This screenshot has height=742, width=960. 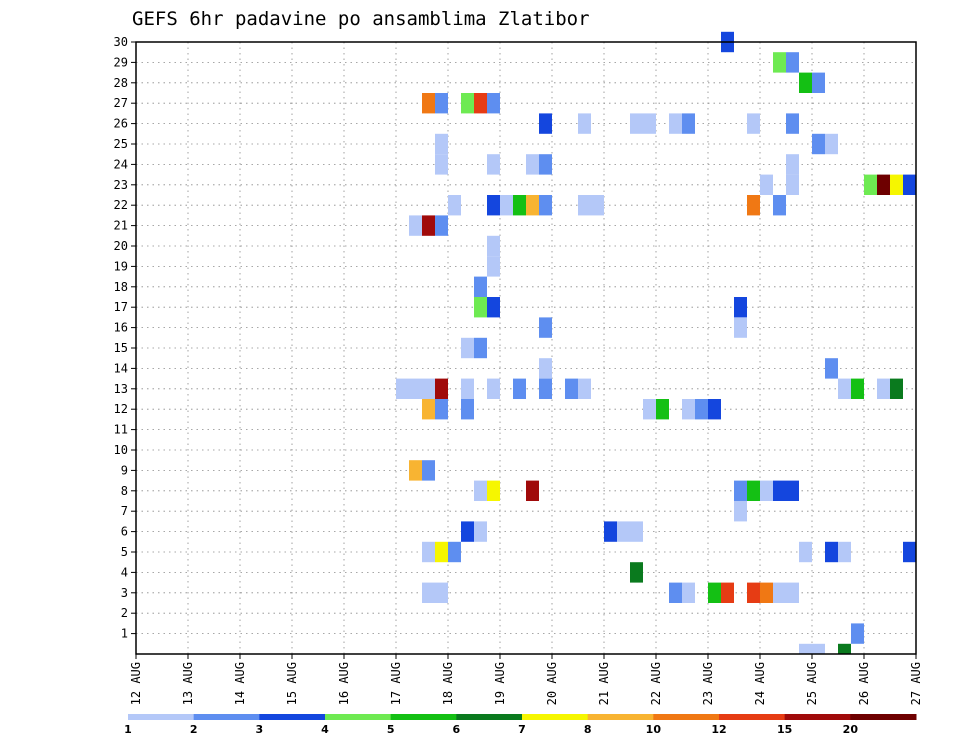 What do you see at coordinates (604, 683) in the screenshot?
I see `x-tick-label: 21 AUG` at bounding box center [604, 683].